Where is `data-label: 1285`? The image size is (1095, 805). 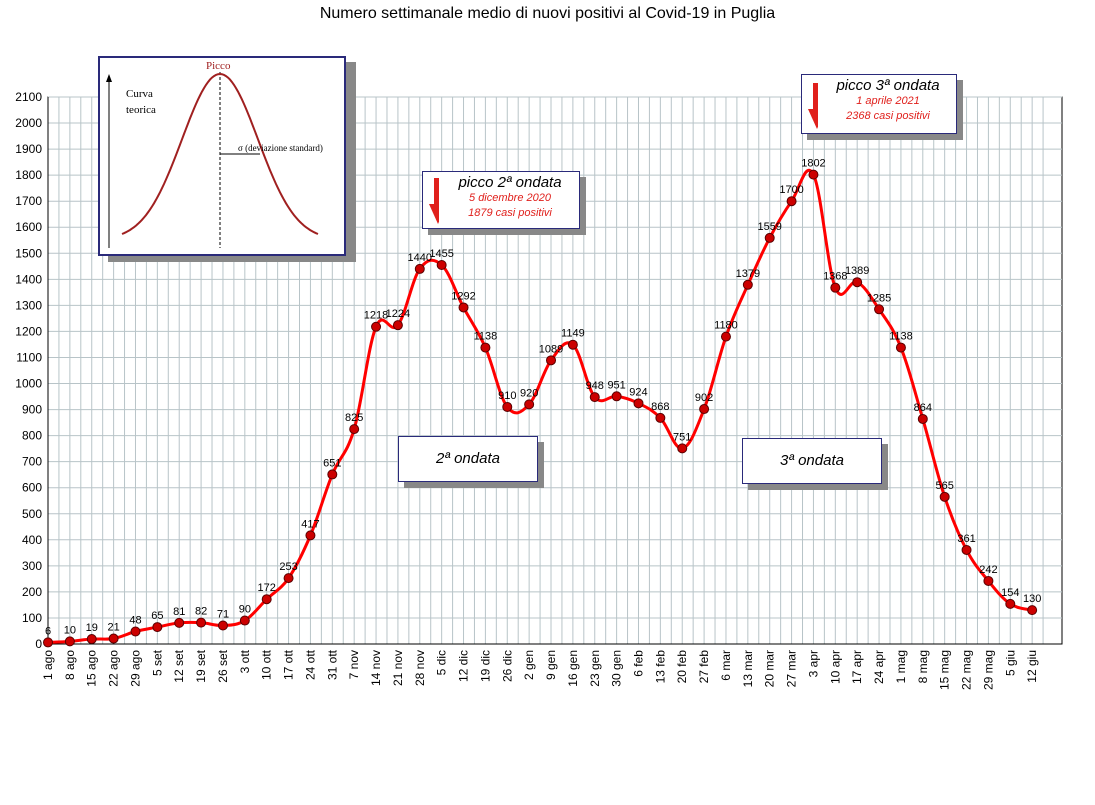
data-label: 1285 is located at coordinates (879, 298).